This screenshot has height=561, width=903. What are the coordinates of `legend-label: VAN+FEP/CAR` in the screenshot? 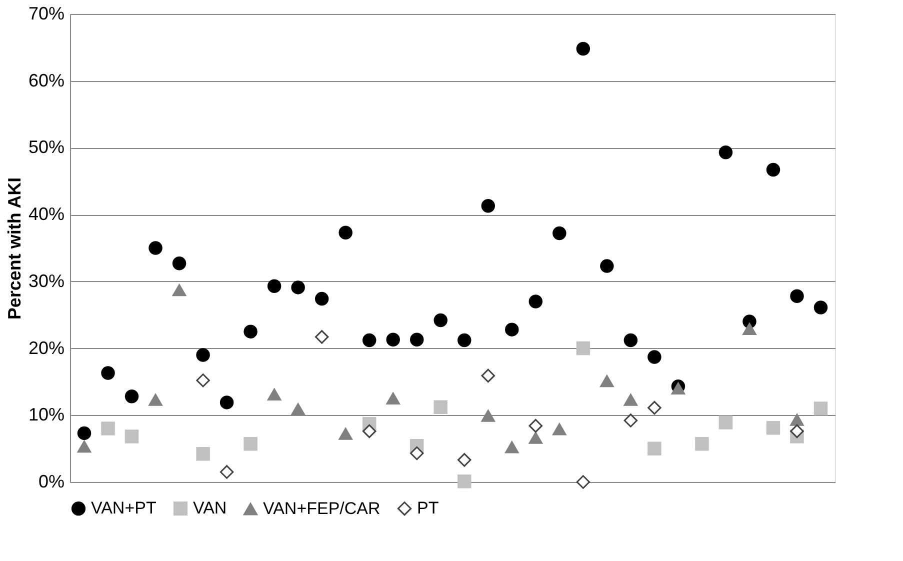 It's located at (321, 508).